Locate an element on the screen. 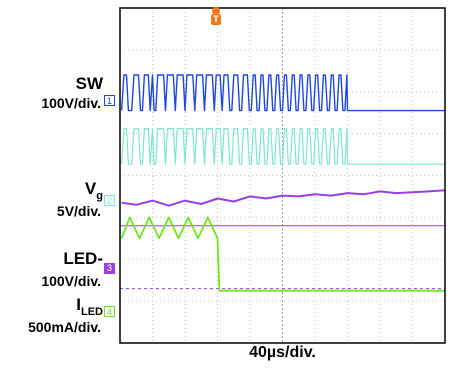 This screenshot has width=453, height=370. ch4-tag: 4 is located at coordinates (109, 311).